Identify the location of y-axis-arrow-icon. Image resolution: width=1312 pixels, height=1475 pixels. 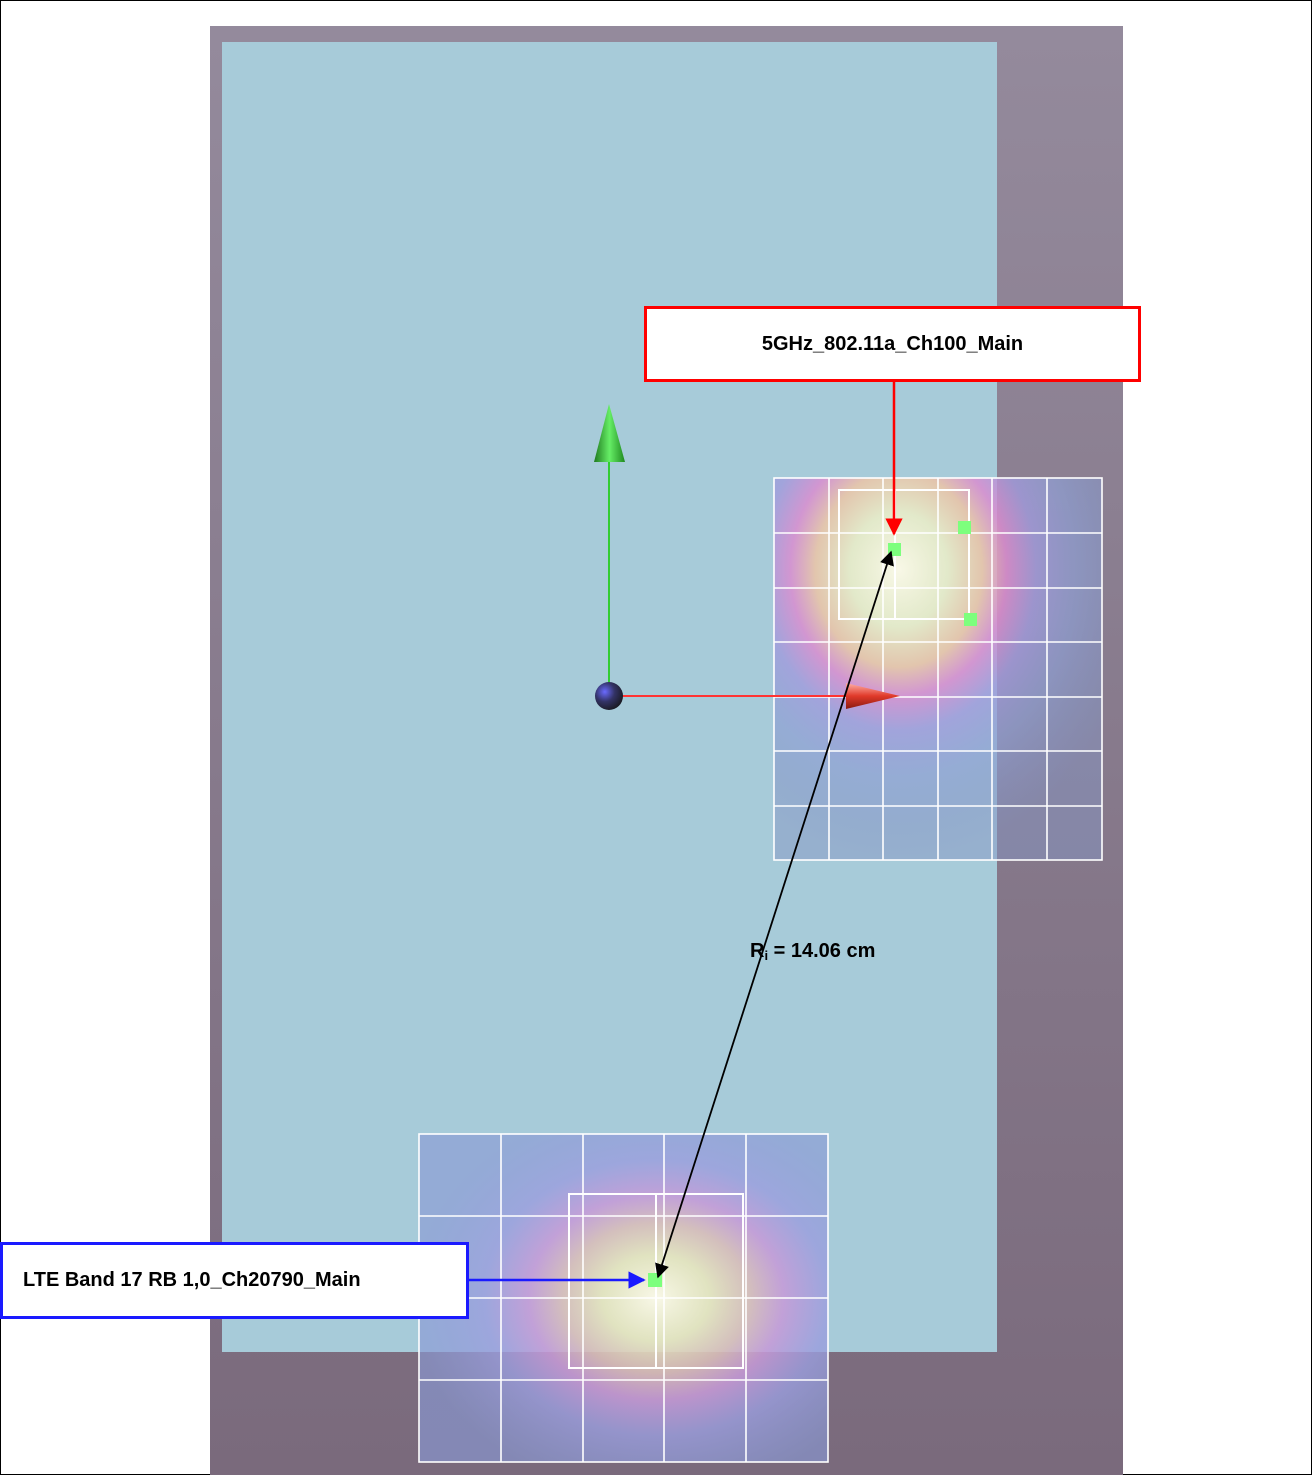
(609, 433).